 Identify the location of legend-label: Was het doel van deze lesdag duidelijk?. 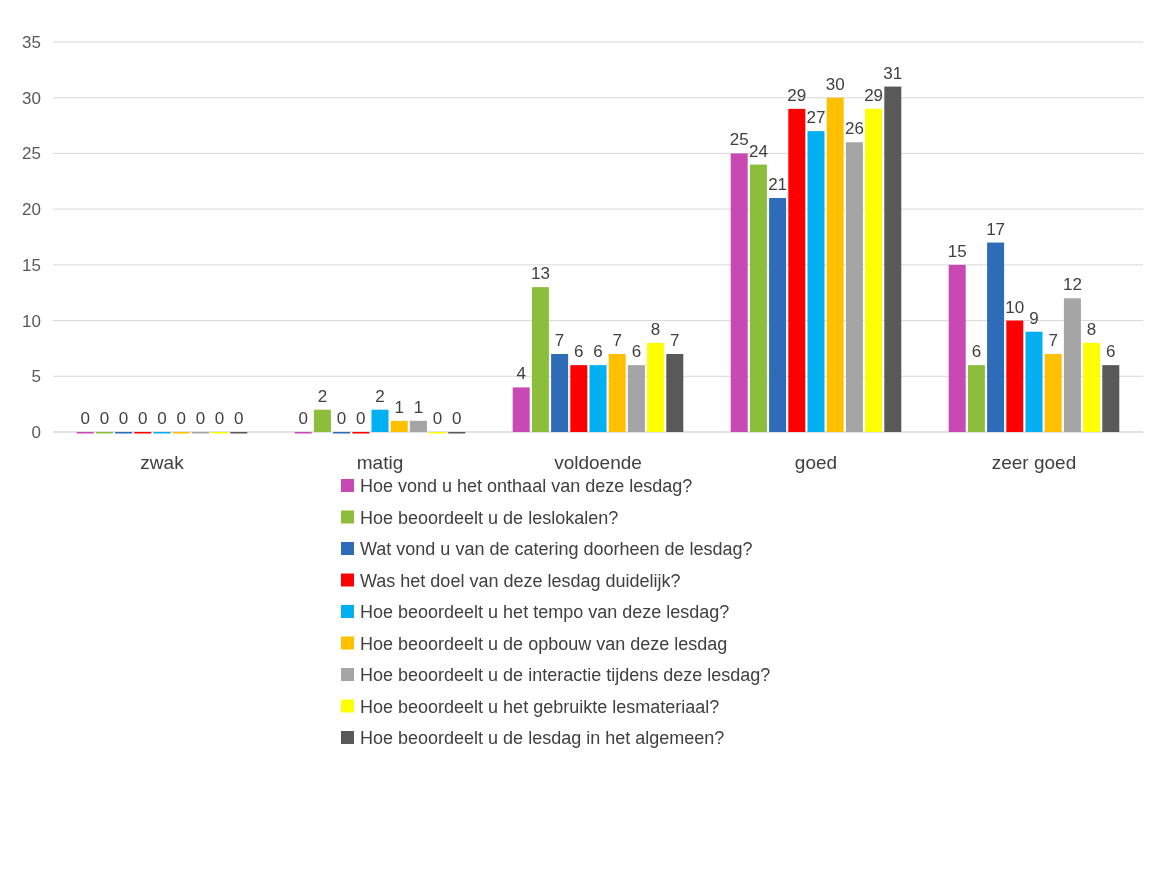
(520, 580).